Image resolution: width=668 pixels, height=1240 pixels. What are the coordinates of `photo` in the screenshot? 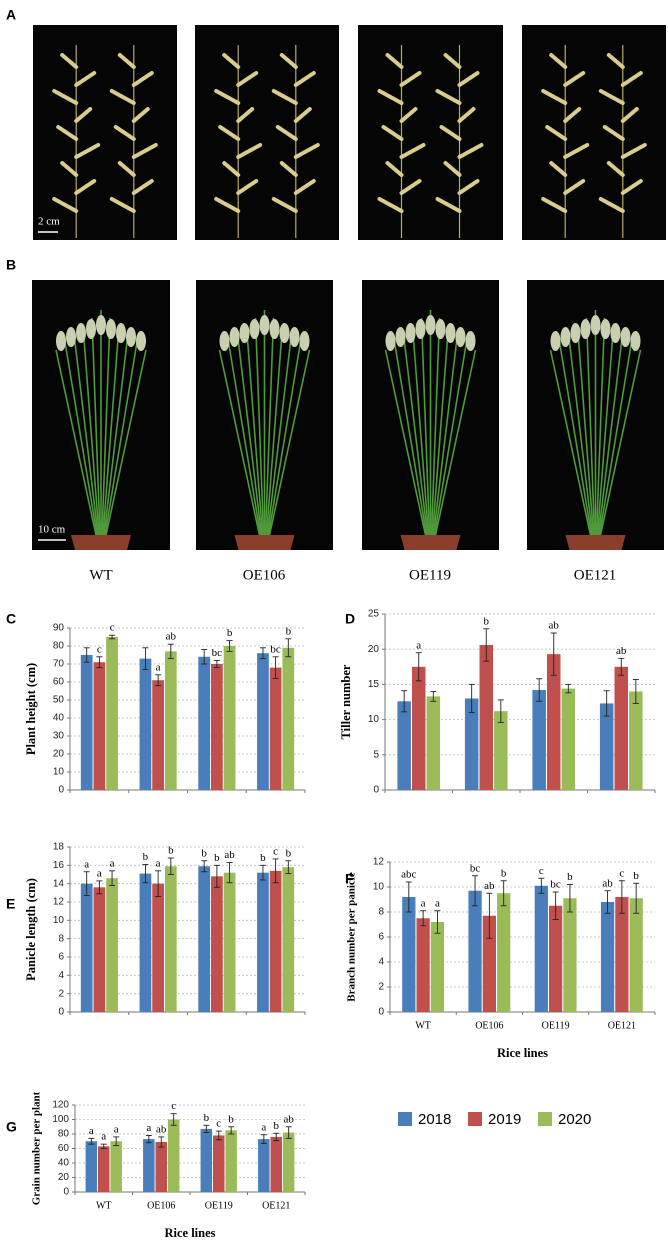 It's located at (430, 132).